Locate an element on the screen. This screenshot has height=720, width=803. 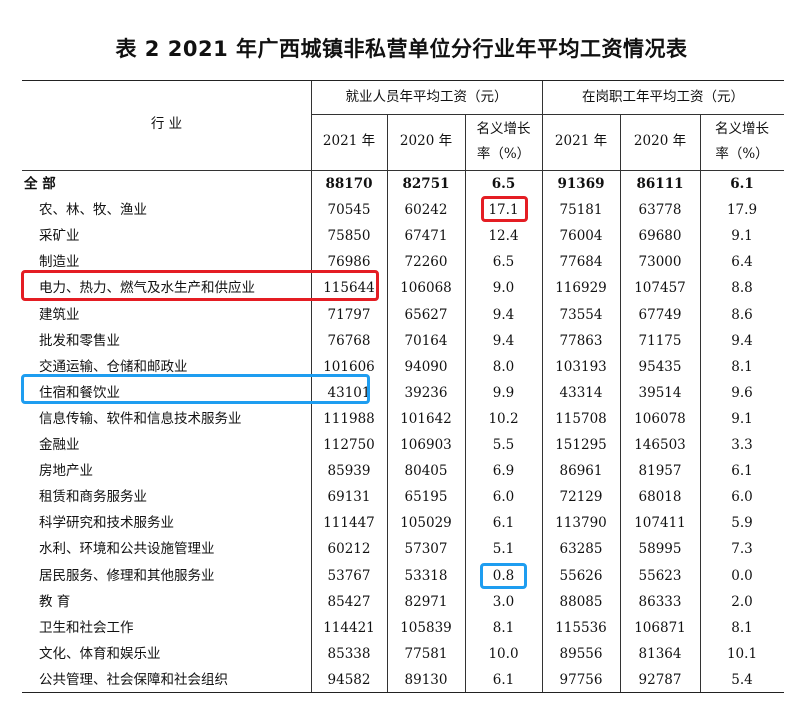
table-row: 住宿和餐饮业 43101 39236 9.9 43314 39514 9.6 is located at coordinates (403, 395).